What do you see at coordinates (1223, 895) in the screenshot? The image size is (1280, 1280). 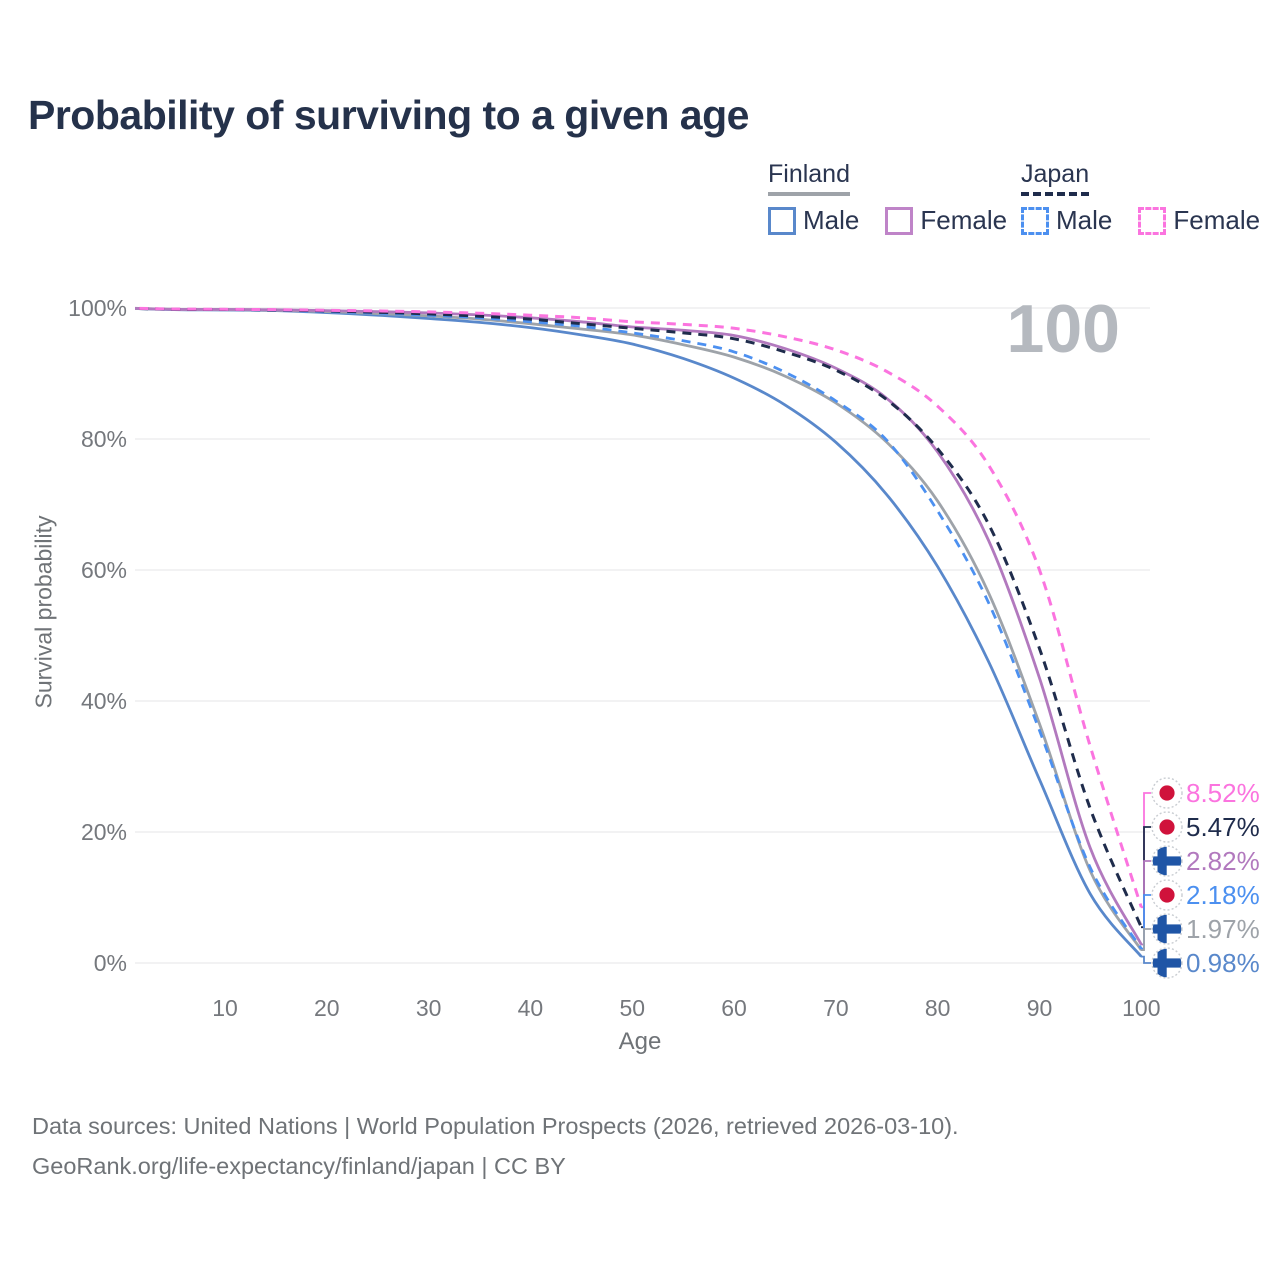 I see `end-value-label: 2.18%` at bounding box center [1223, 895].